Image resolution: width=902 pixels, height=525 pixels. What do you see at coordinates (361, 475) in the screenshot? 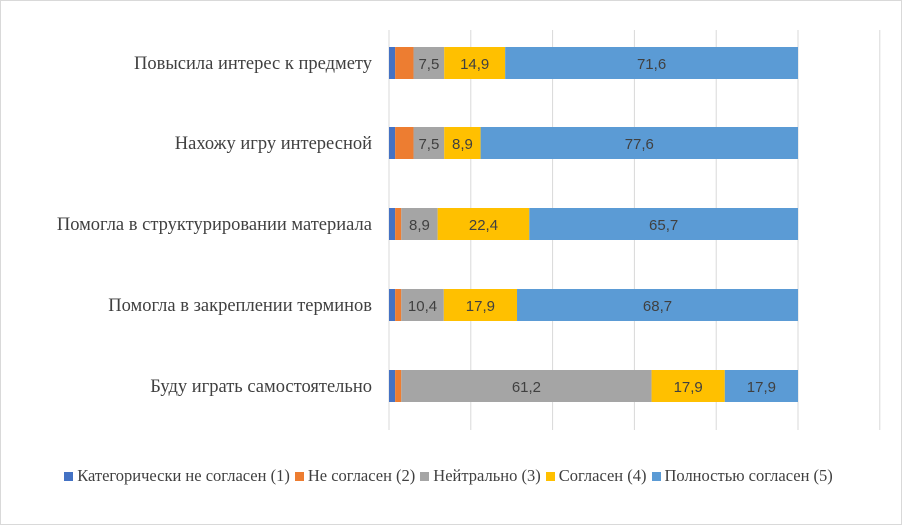
I see `legend-label: Не согласен (2)` at bounding box center [361, 475].